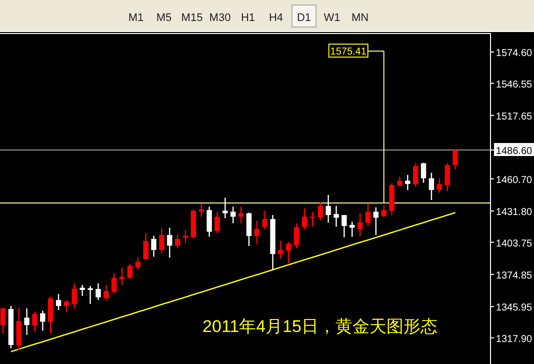 The height and width of the screenshot is (364, 534). Describe the element at coordinates (514, 276) in the screenshot. I see `y-tick-label: 1374.85` at that location.